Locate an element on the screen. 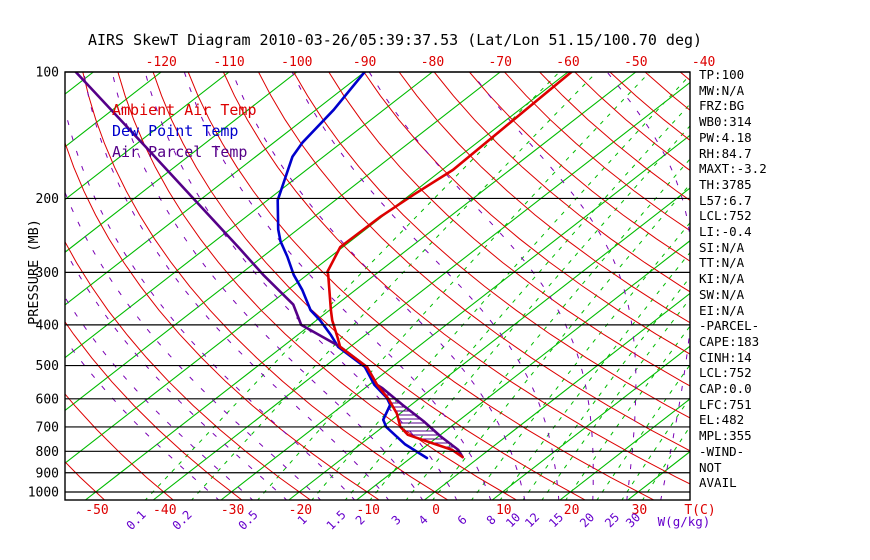 This screenshot has height=560, width=870. dew-point-curve is located at coordinates (352, 266).